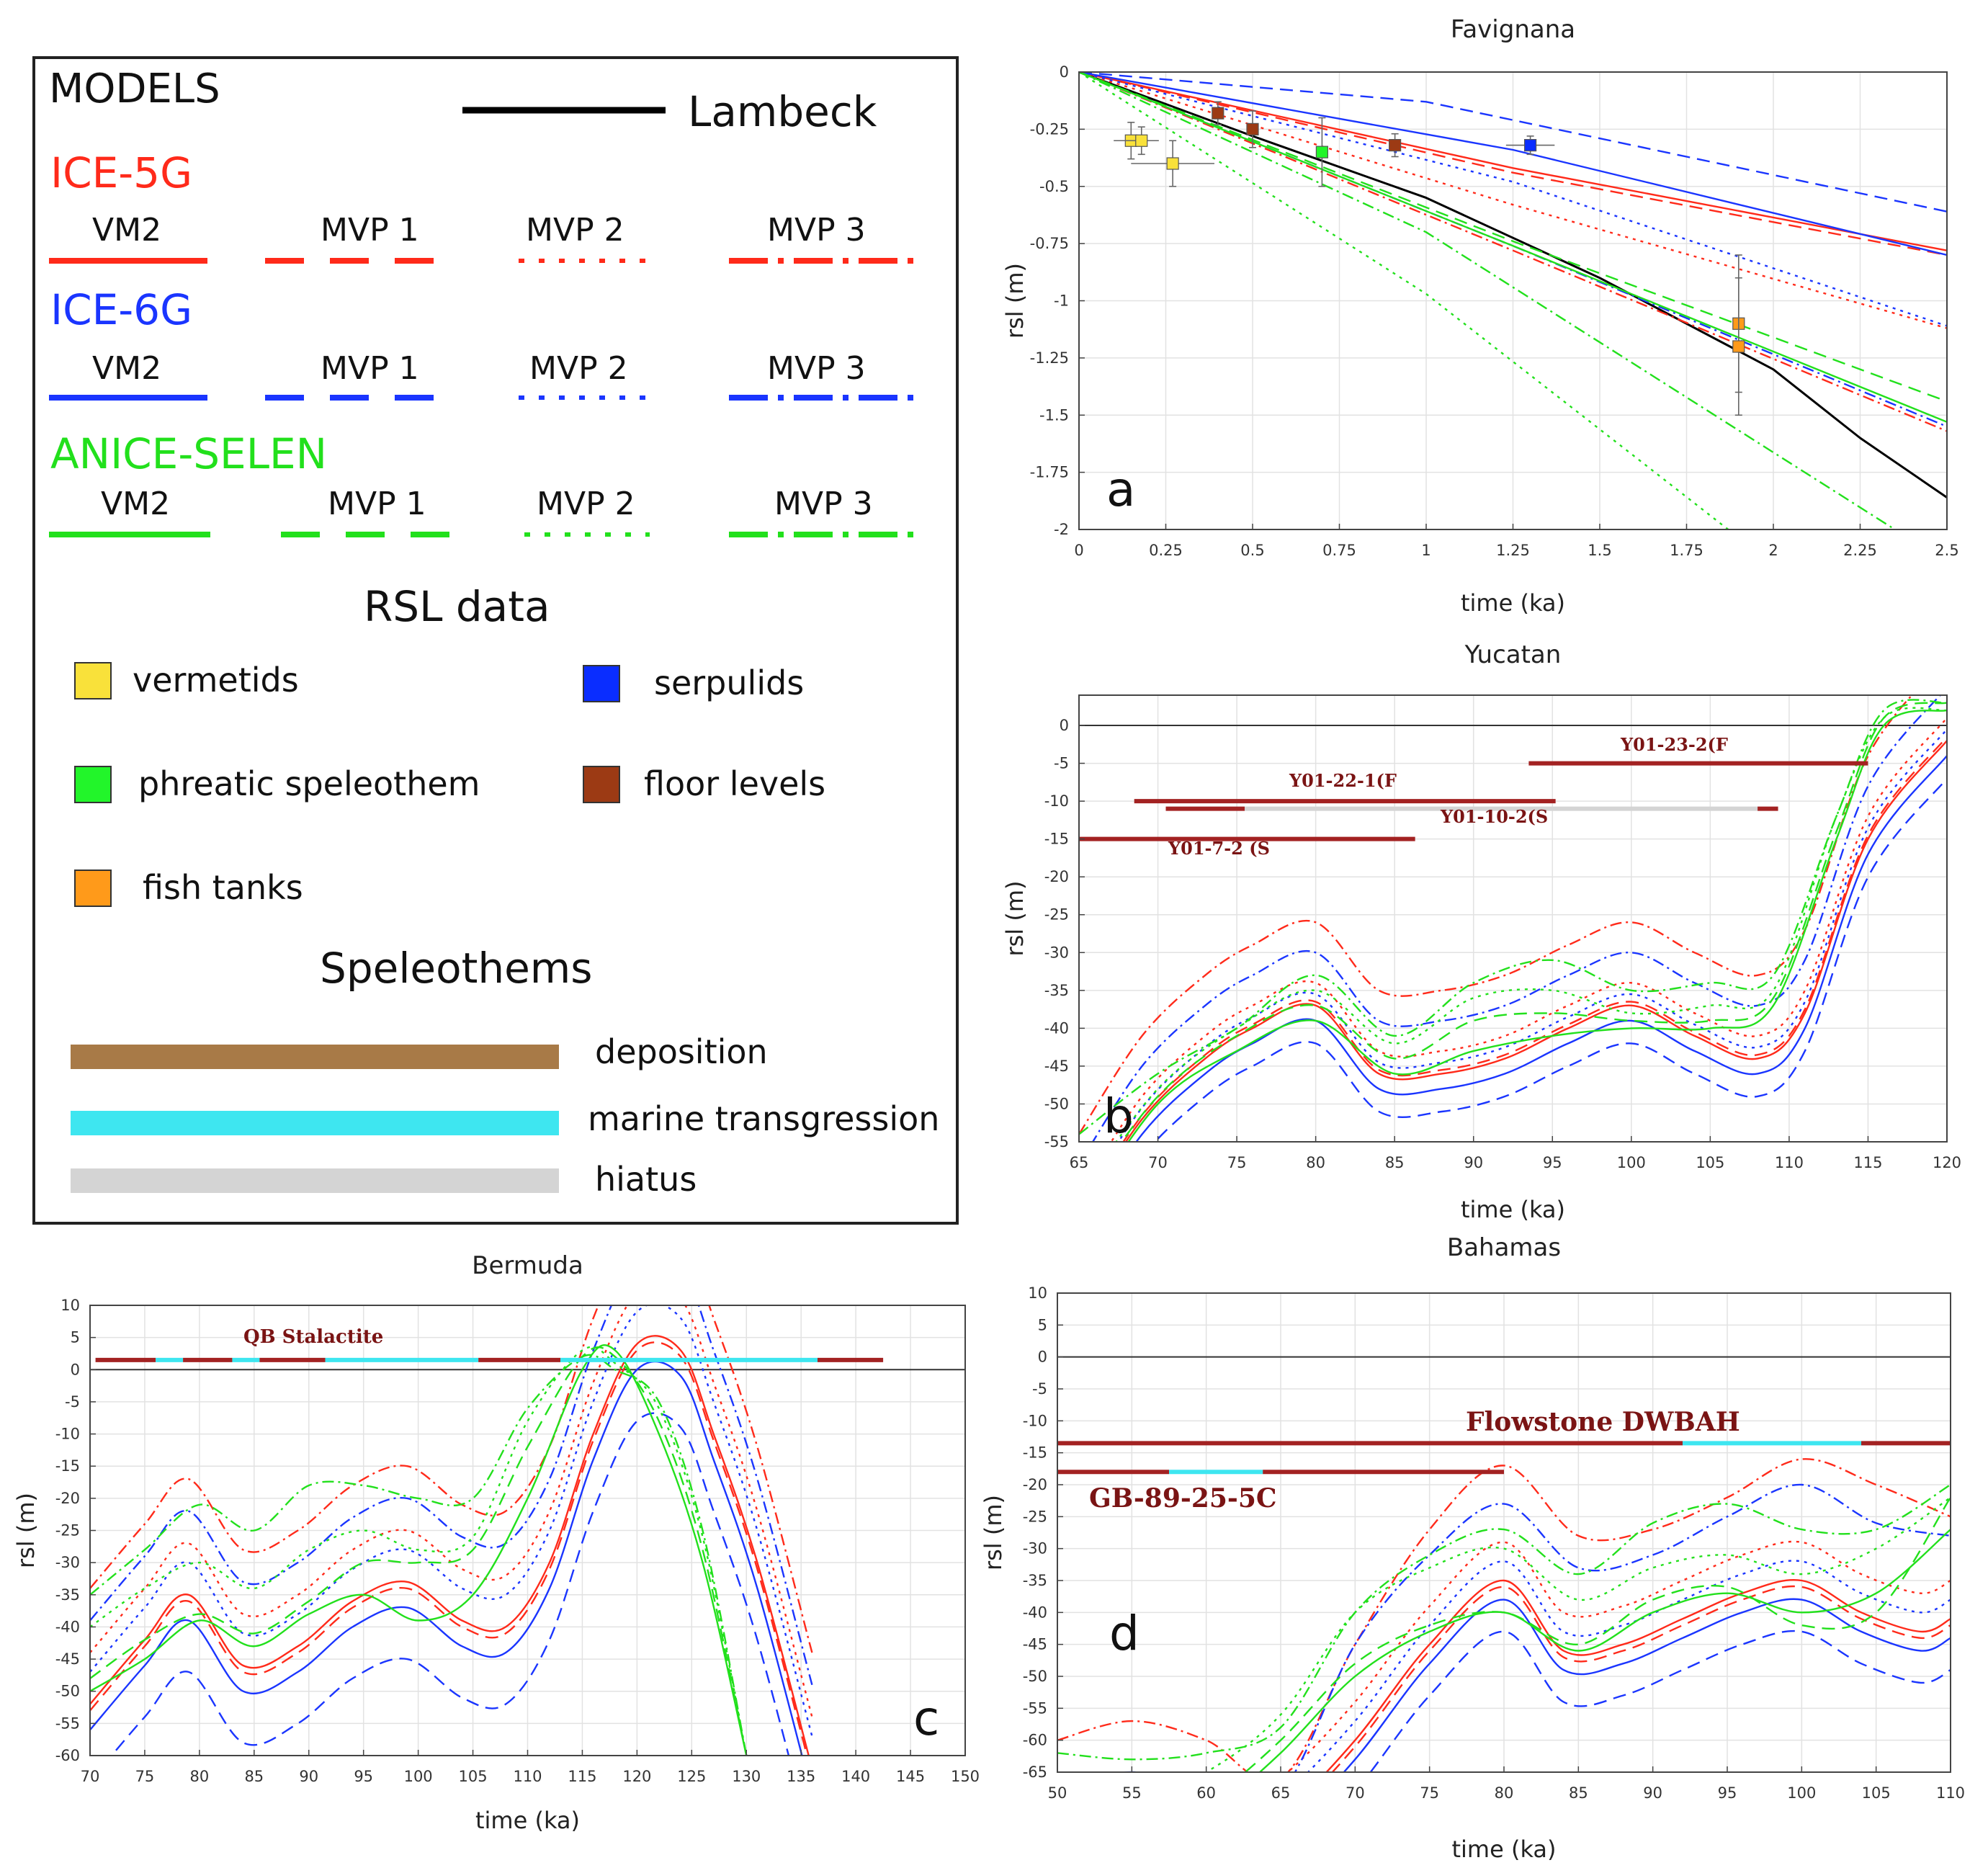 The image size is (1988, 1873). What do you see at coordinates (93, 784) in the screenshot?
I see `legend-rsl-swatch-phreatic` at bounding box center [93, 784].